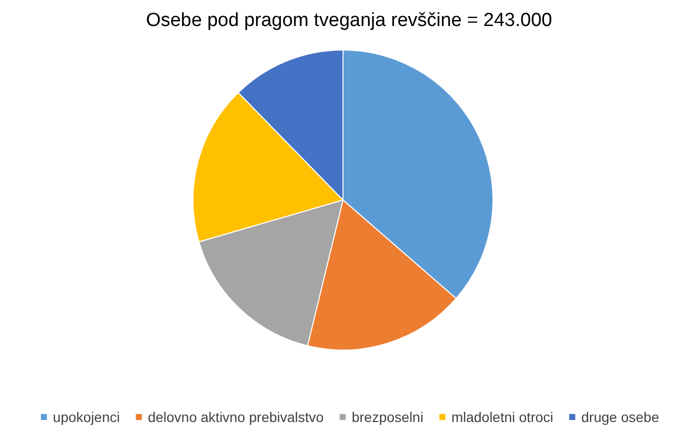 Image resolution: width=698 pixels, height=443 pixels. What do you see at coordinates (388, 417) in the screenshot?
I see `legend-label: brezposelni` at bounding box center [388, 417].